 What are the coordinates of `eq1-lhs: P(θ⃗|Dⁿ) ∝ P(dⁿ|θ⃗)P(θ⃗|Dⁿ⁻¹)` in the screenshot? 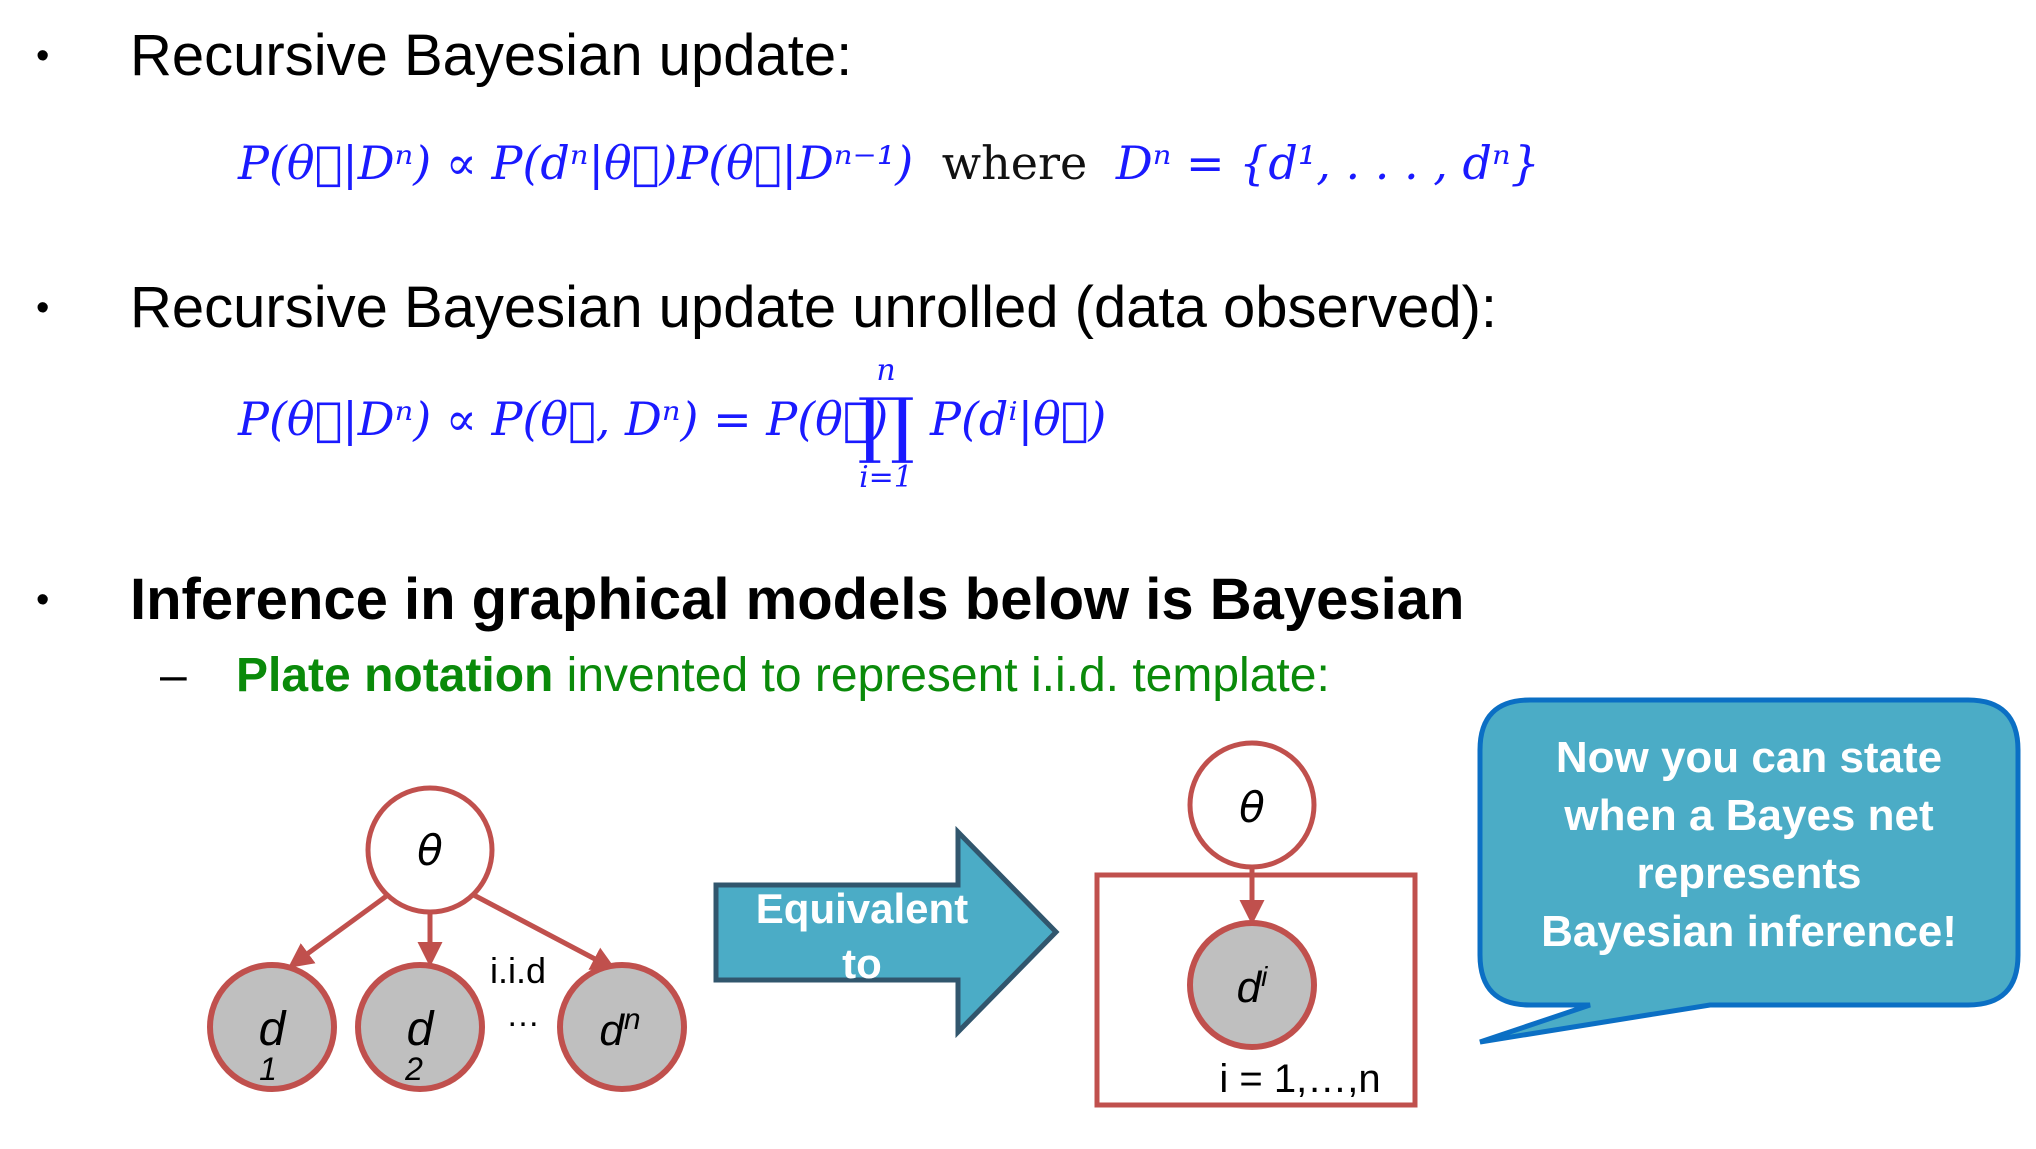 It's located at (576, 163).